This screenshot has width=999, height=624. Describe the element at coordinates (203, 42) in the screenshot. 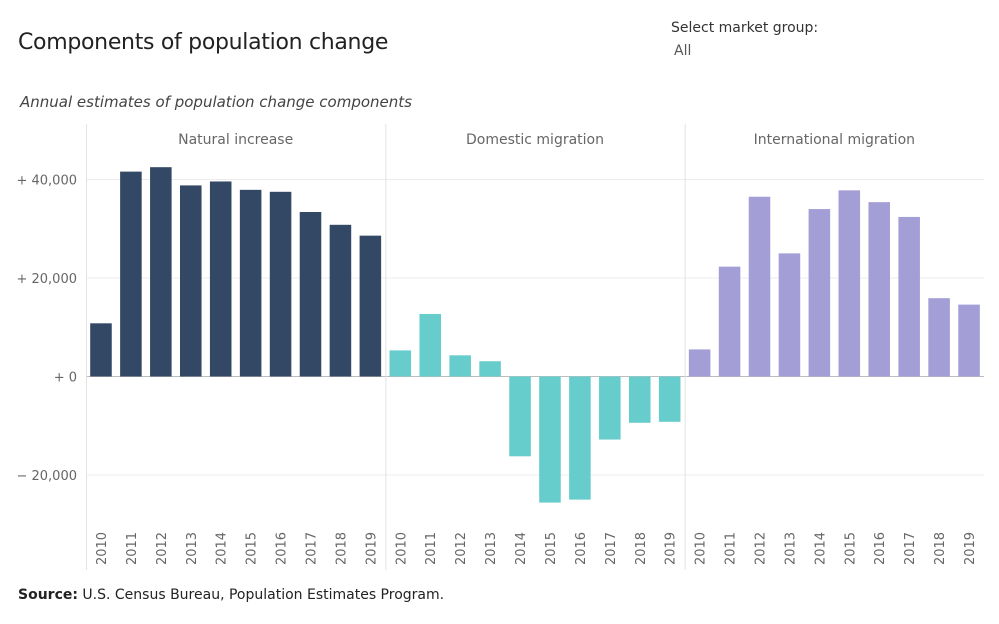

I see `chart-title: Components of population change` at that location.